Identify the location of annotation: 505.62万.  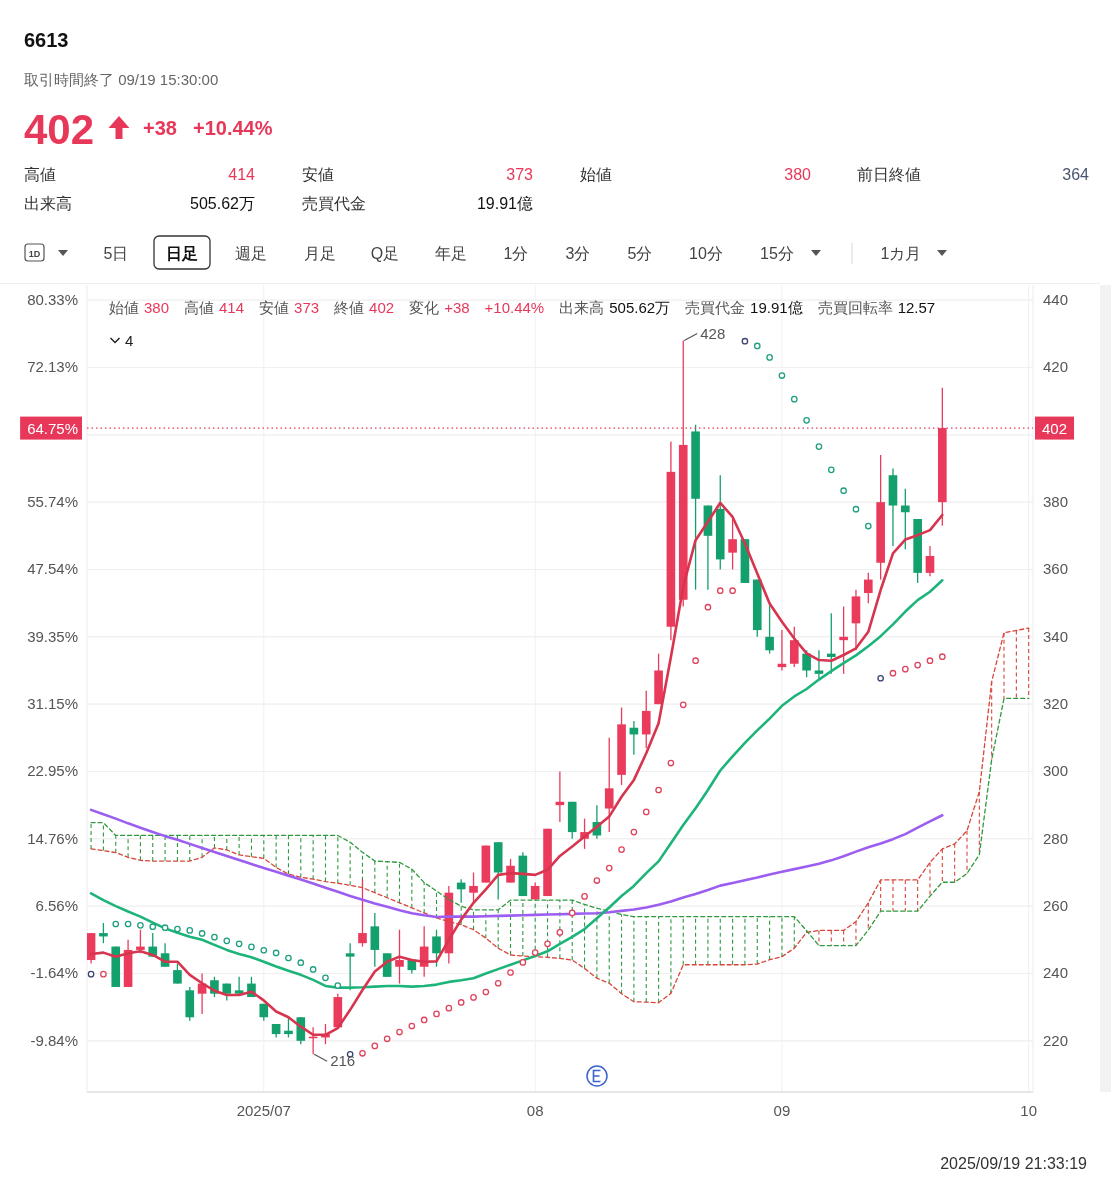
(640, 307).